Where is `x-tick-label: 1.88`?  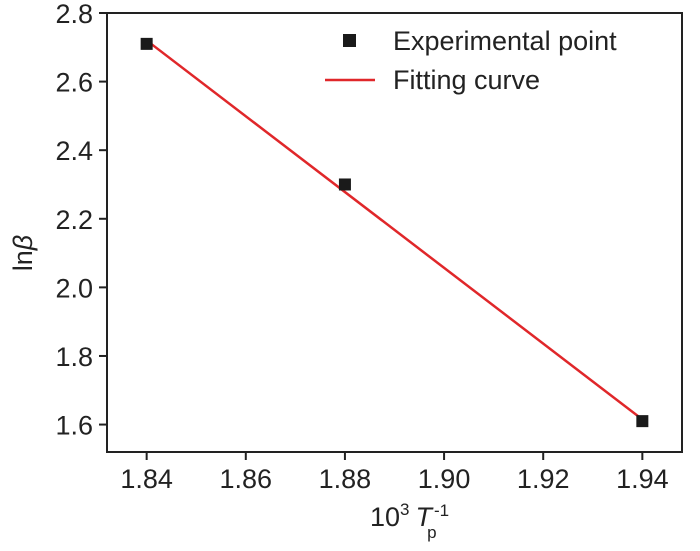 x-tick-label: 1.88 is located at coordinates (345, 479).